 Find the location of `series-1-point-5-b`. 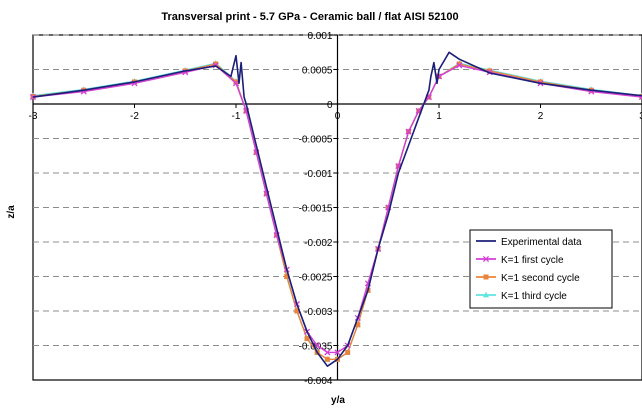

series-1-point-5-b is located at coordinates (236, 83).